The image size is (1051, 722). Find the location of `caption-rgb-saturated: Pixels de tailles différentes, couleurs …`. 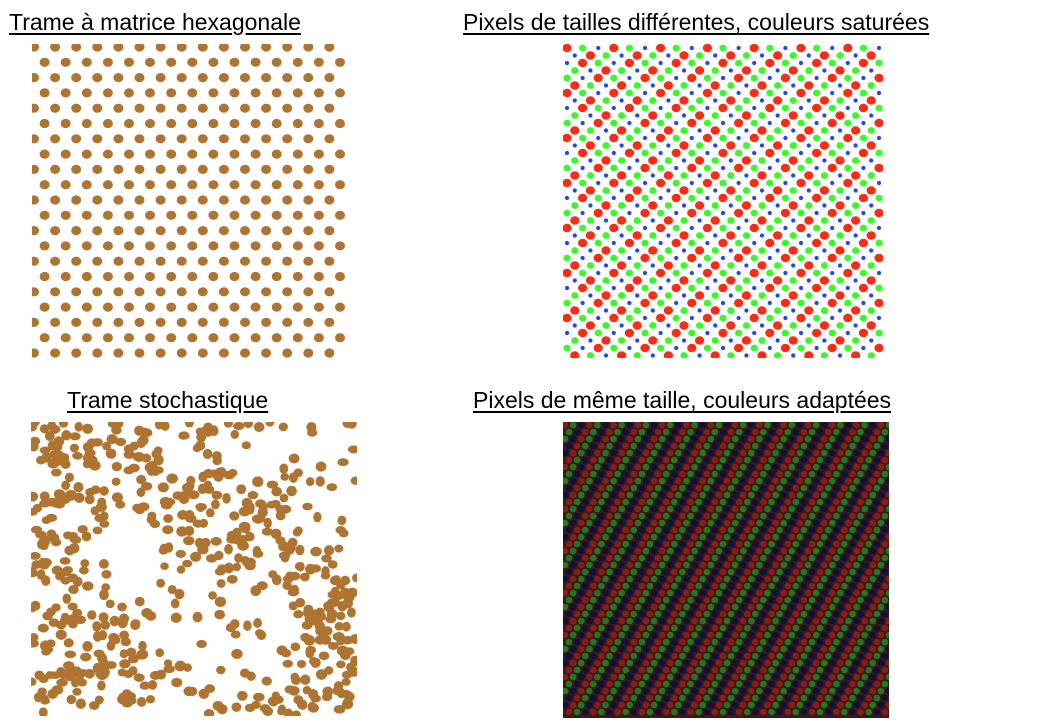

caption-rgb-saturated: Pixels de tailles différentes, couleurs … is located at coordinates (696, 22).